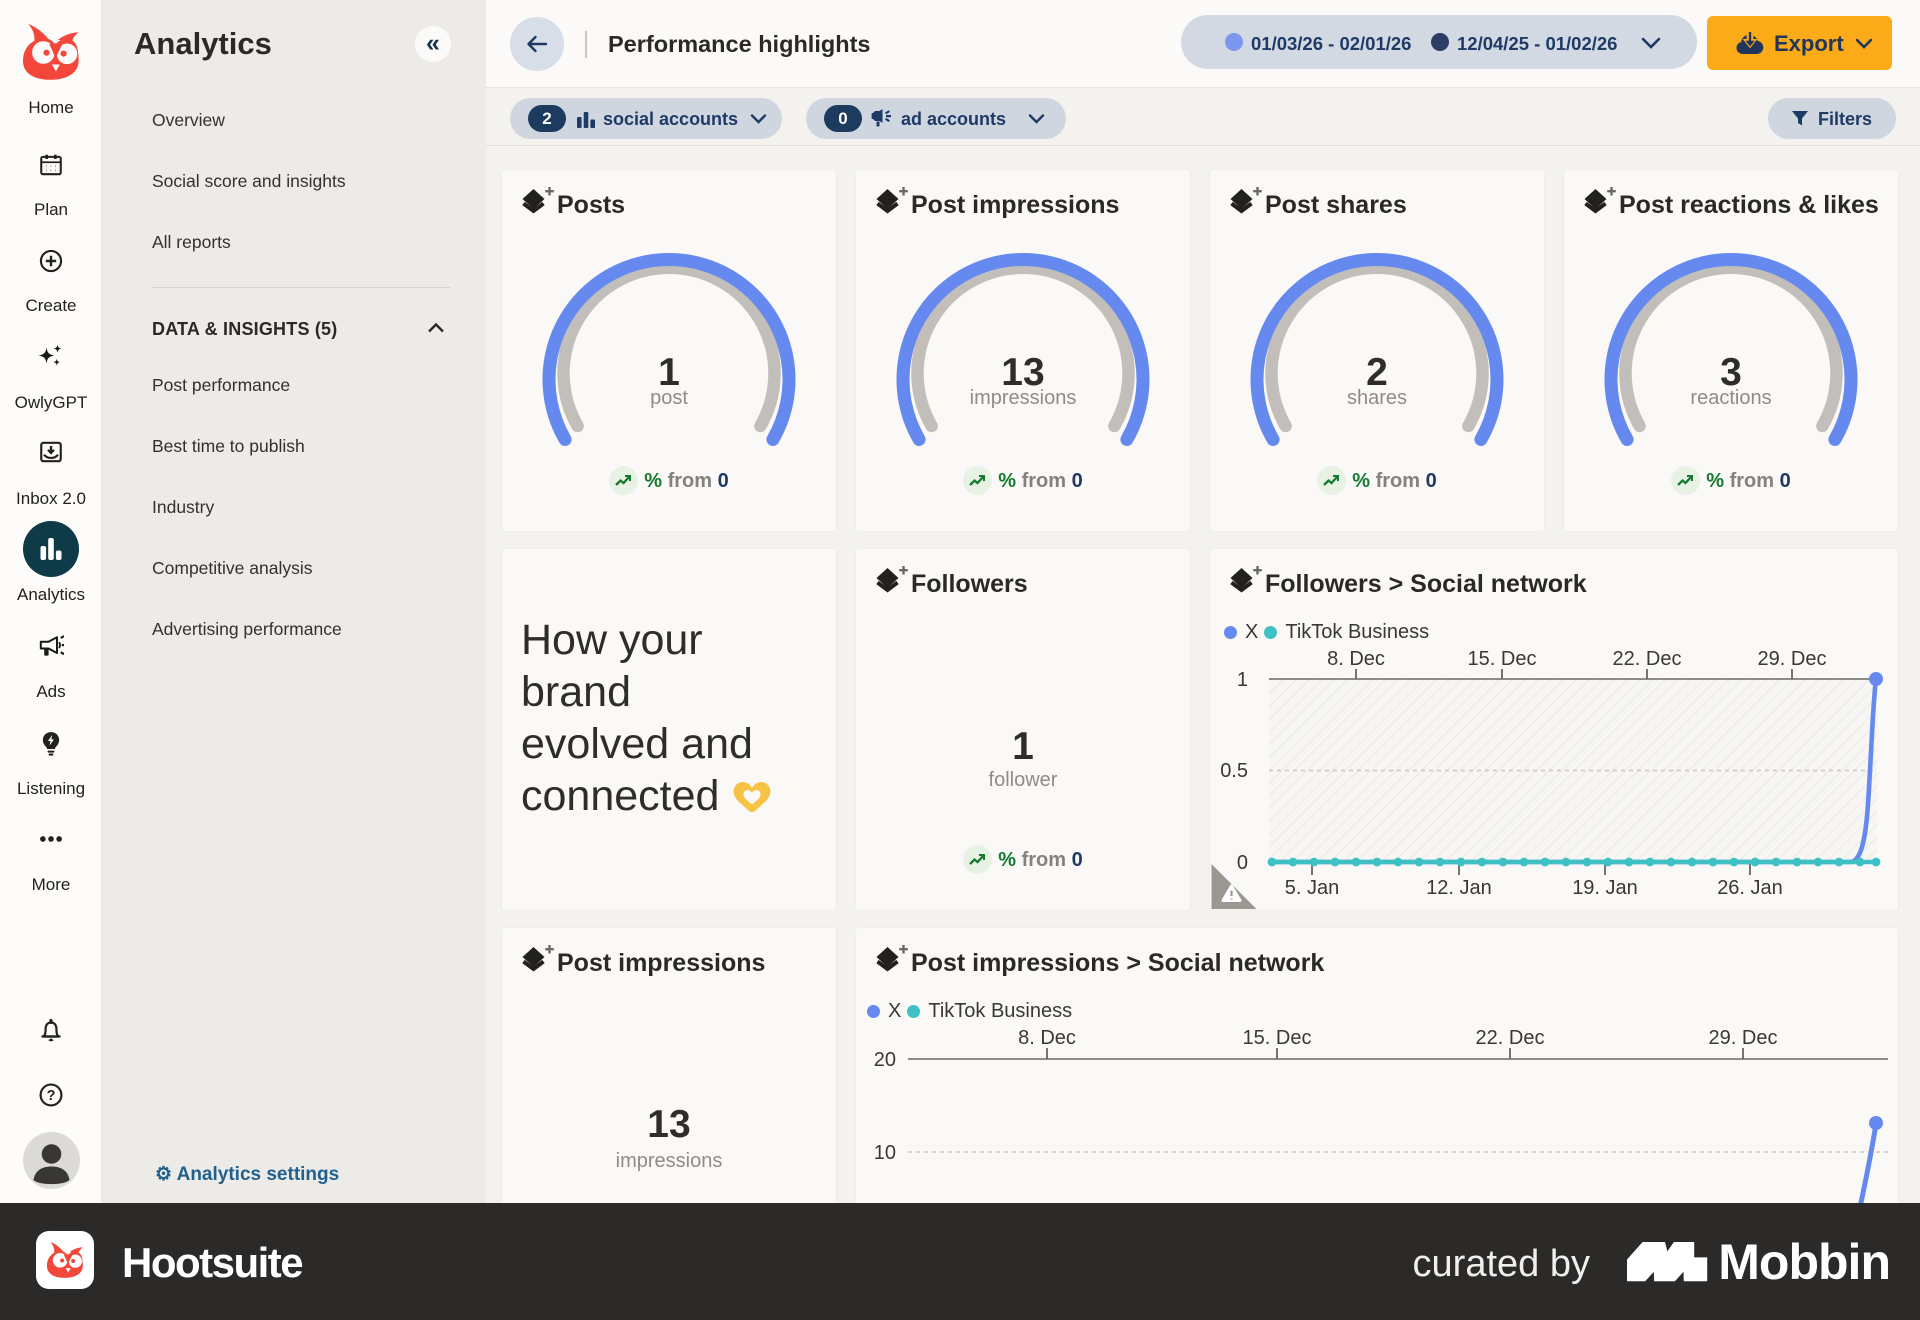 The width and height of the screenshot is (1920, 1320). What do you see at coordinates (885, 1060) in the screenshot?
I see `svg-text: 20` at bounding box center [885, 1060].